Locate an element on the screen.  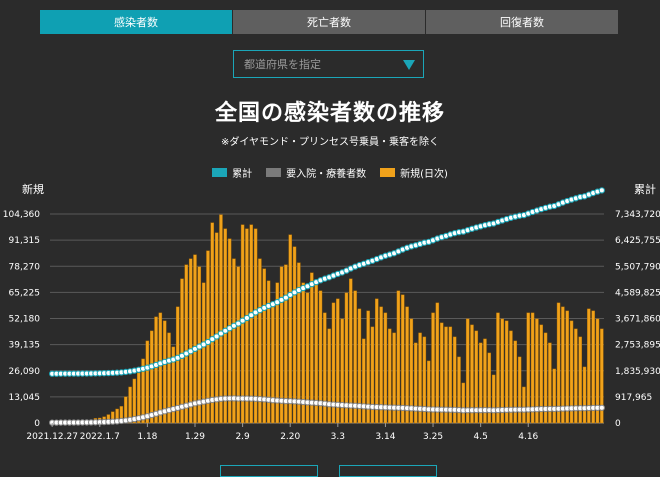
tab-infections: 感染者数 is located at coordinates (136, 22).